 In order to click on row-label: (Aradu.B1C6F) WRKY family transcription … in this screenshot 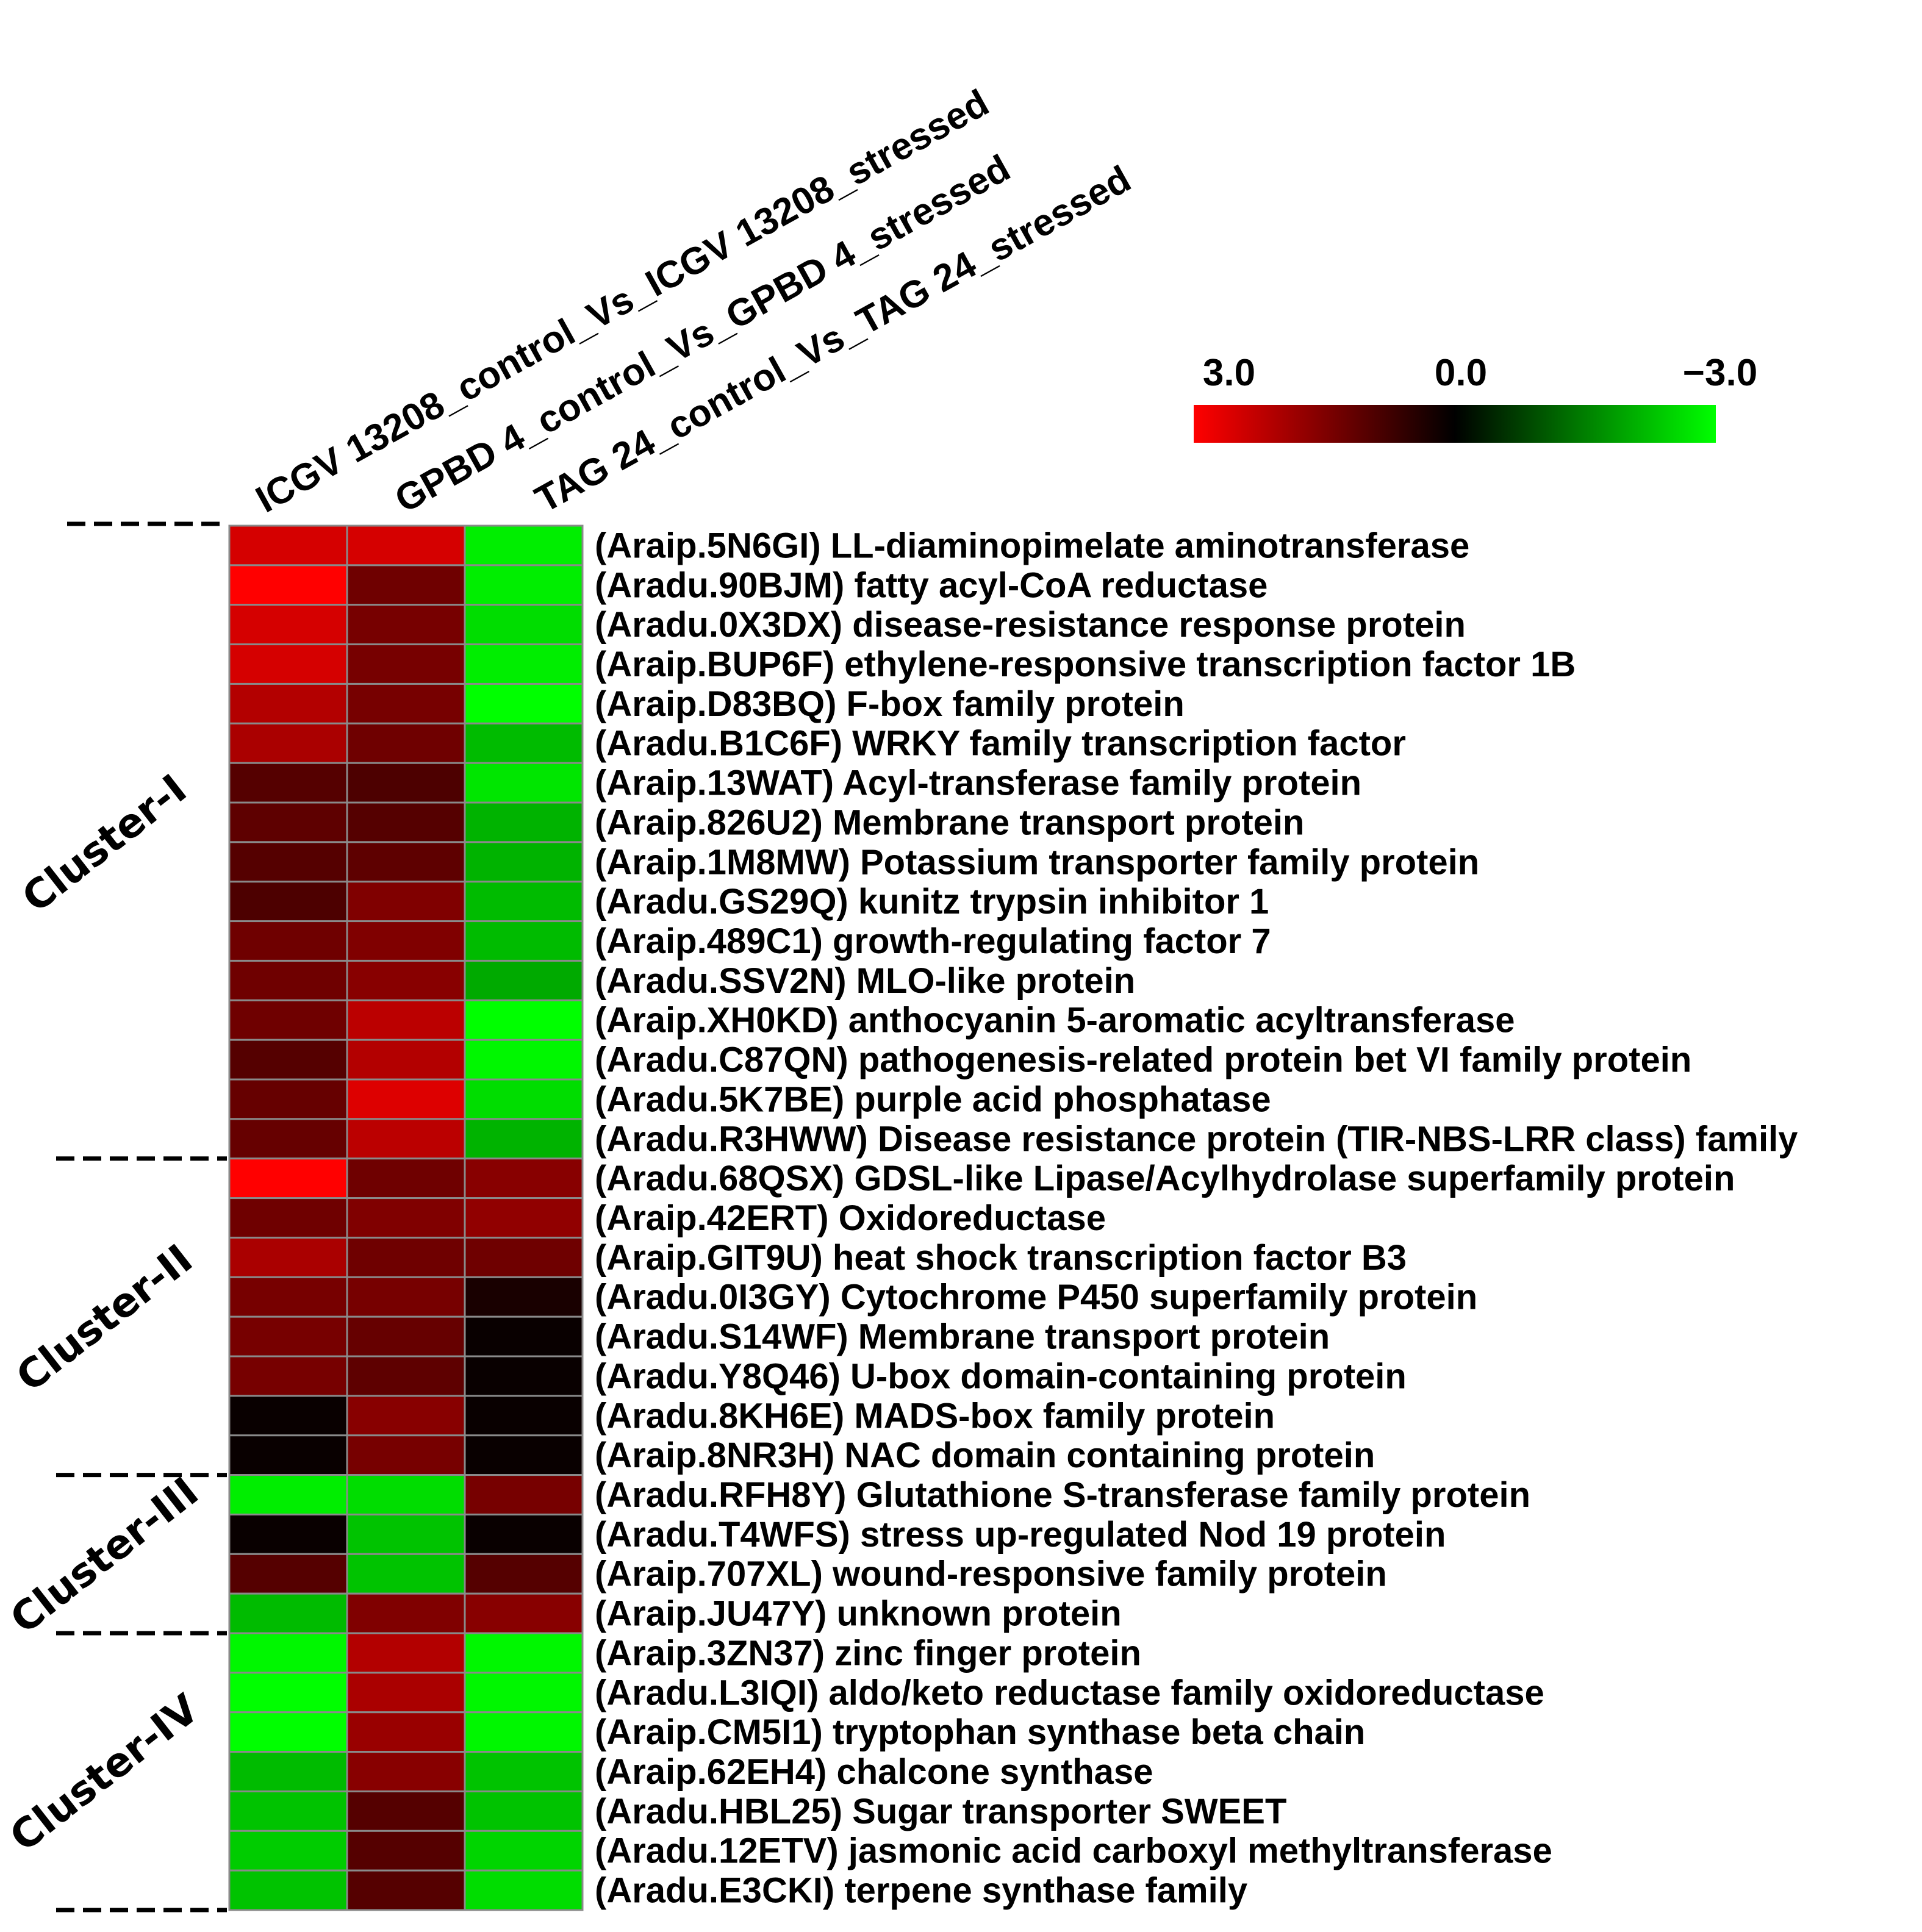, I will do `click(1000, 744)`.